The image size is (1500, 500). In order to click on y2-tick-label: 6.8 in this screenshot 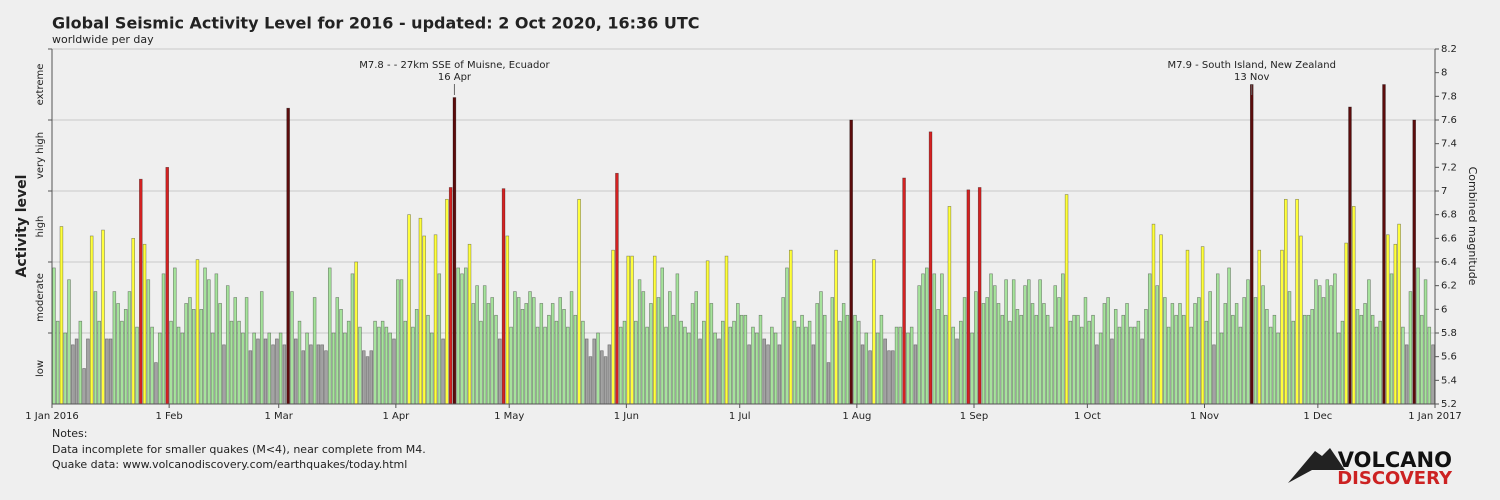, I will do `click(1449, 215)`.